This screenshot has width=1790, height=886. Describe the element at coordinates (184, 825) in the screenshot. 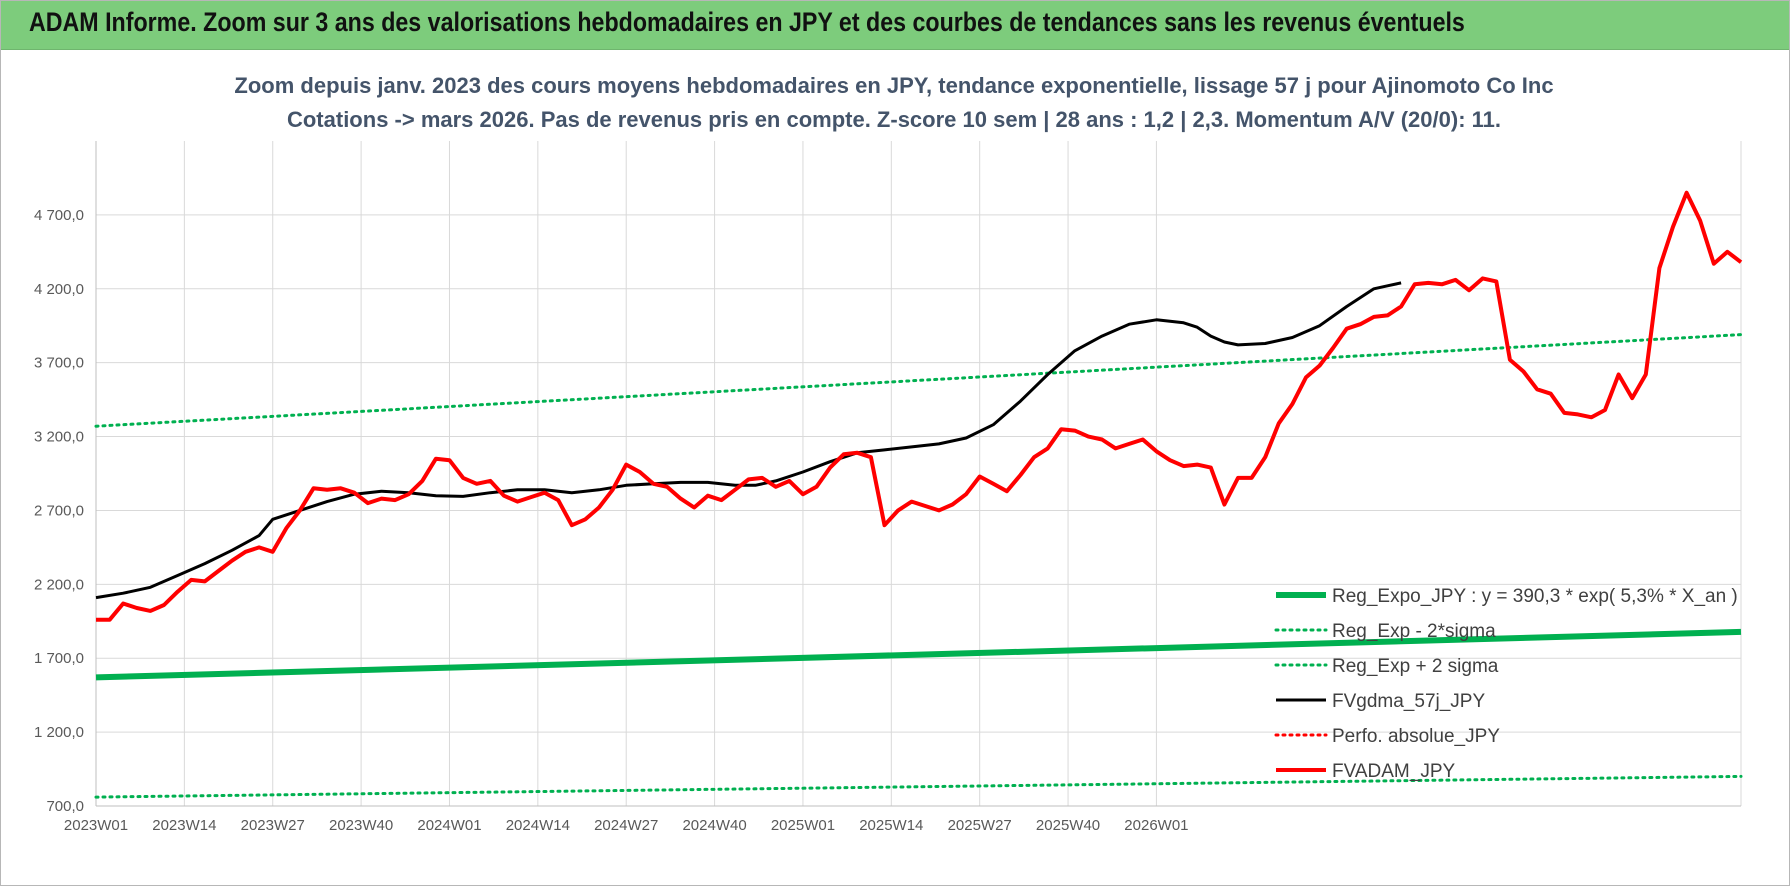

I see `x-tick-label: 2023W14` at that location.